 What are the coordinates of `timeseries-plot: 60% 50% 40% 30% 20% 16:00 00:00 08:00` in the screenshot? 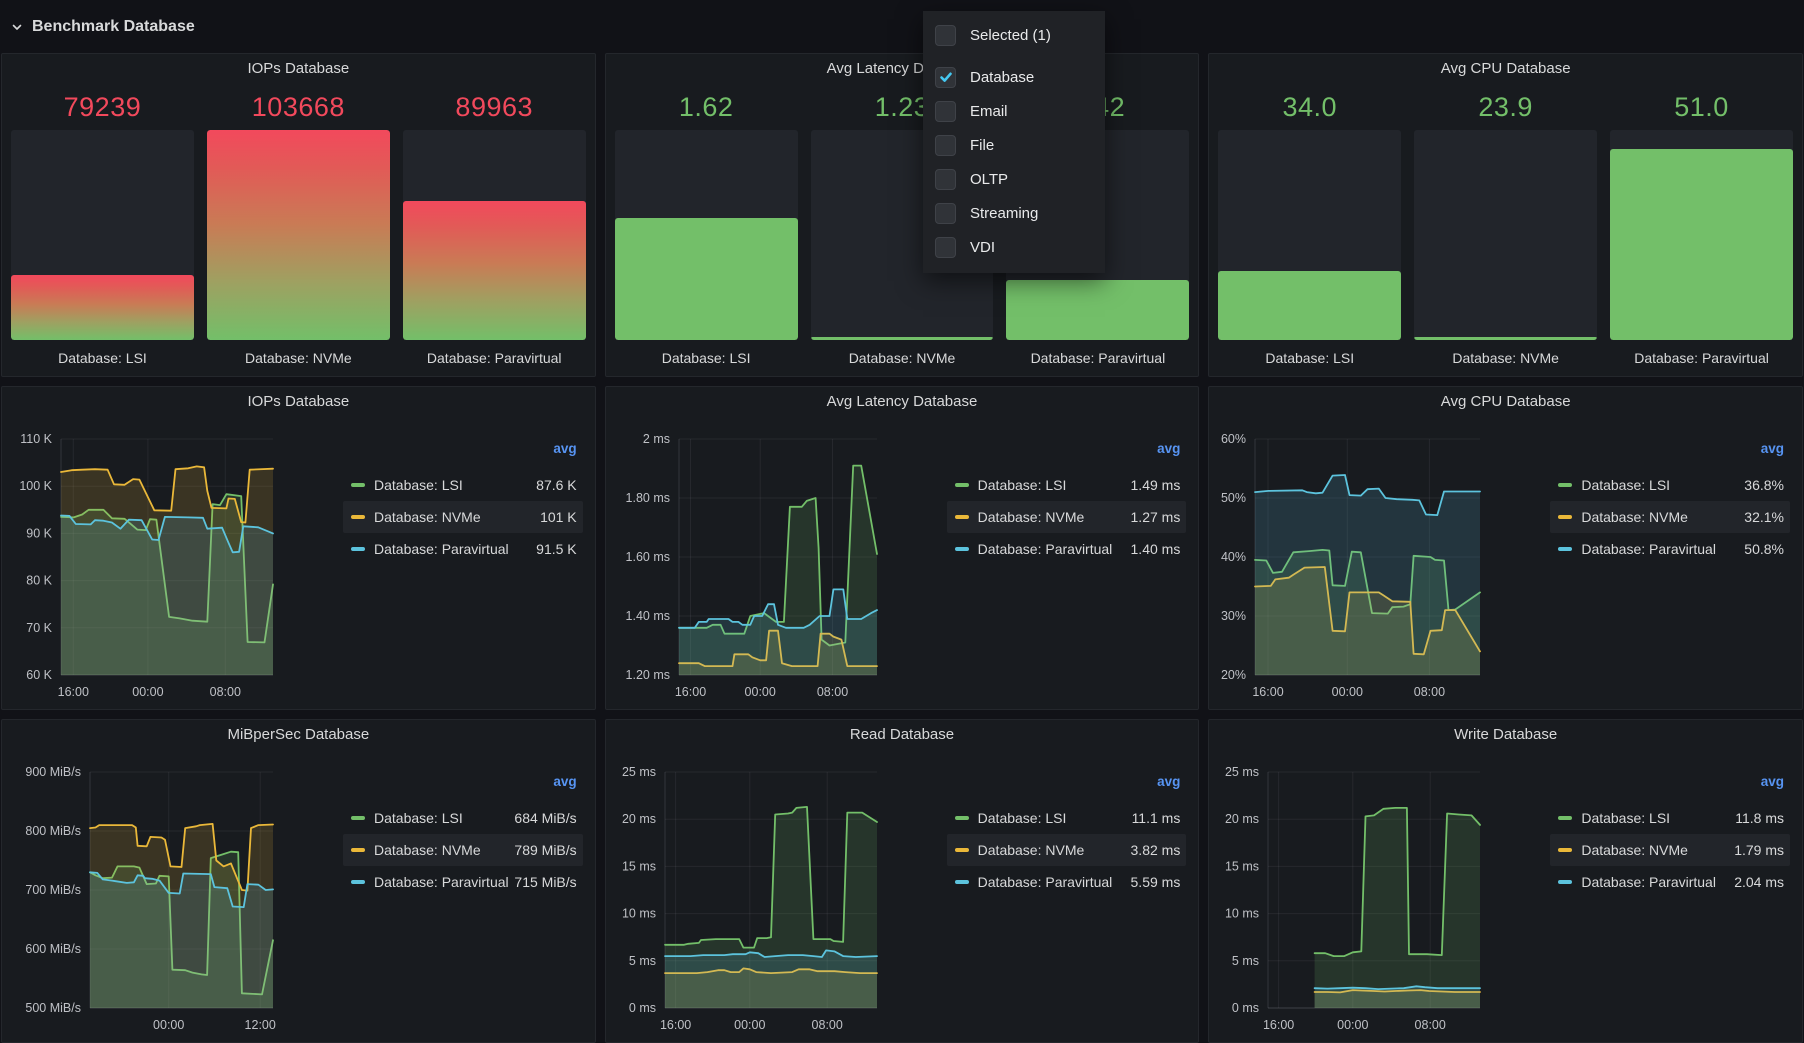 It's located at (1379, 563).